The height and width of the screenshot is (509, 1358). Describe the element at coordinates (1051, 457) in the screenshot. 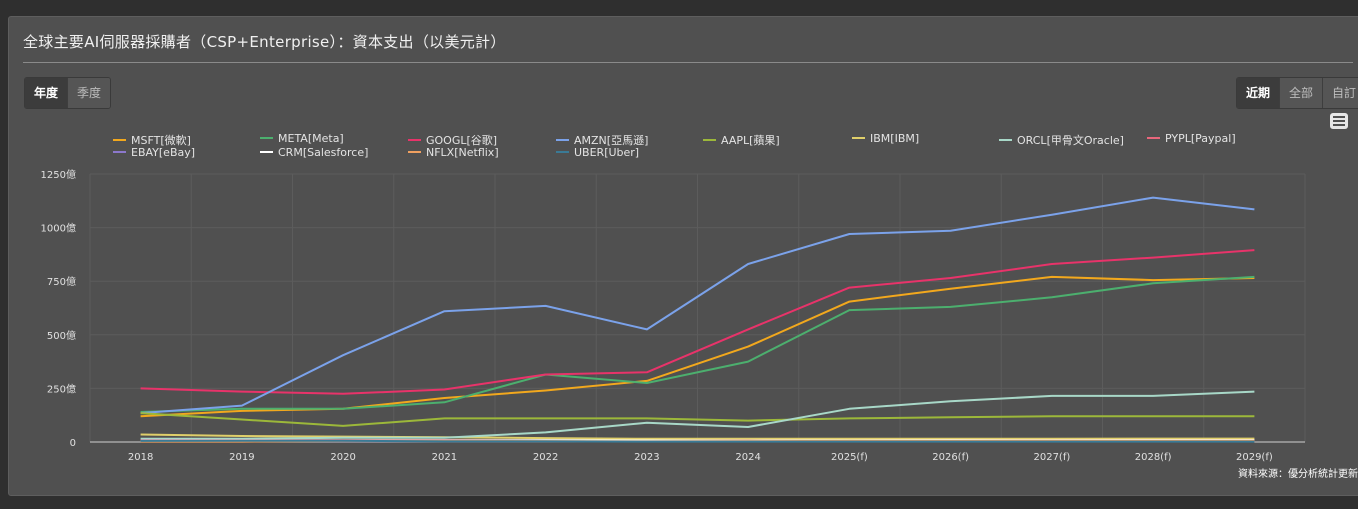

I see `x-tick-label: 2027(f)` at that location.